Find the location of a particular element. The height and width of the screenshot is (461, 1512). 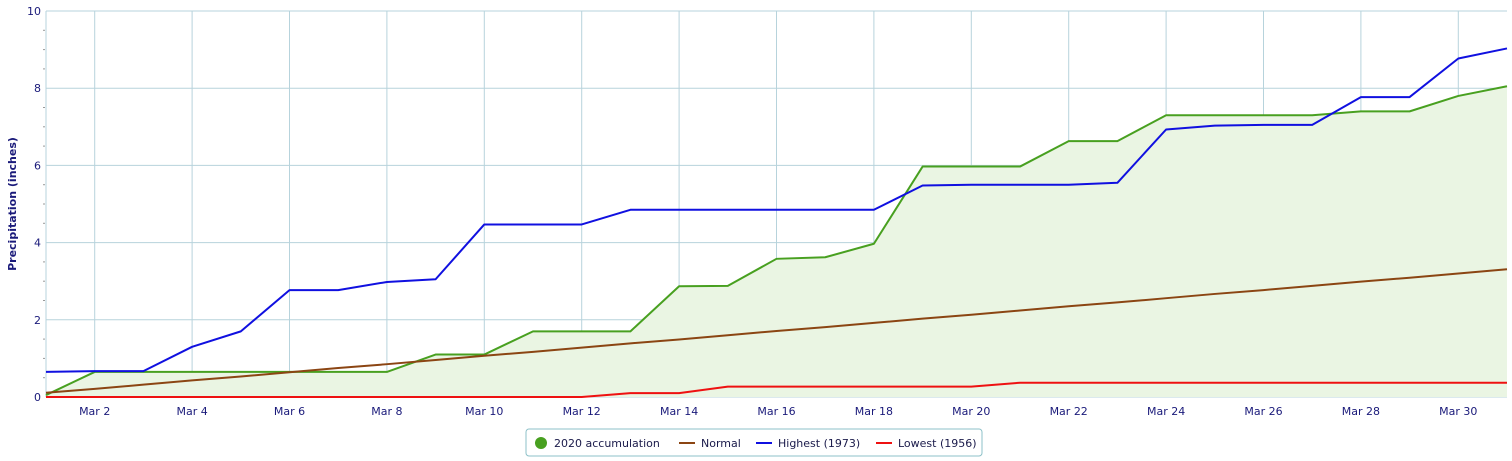

x-tick-label: Mar 20 is located at coordinates (971, 411).